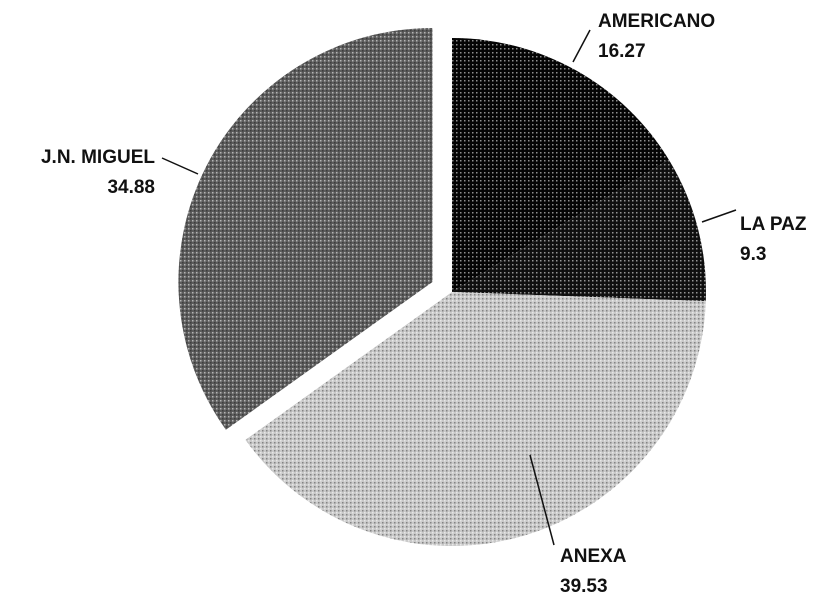 This screenshot has width=832, height=603. I want to click on slice-label: J.N. MIGUEL, so click(98, 157).